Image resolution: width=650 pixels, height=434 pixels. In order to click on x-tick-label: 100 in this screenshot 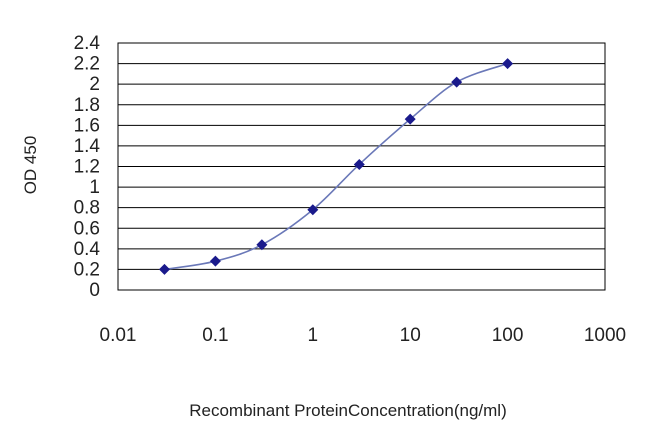, I will do `click(508, 335)`.